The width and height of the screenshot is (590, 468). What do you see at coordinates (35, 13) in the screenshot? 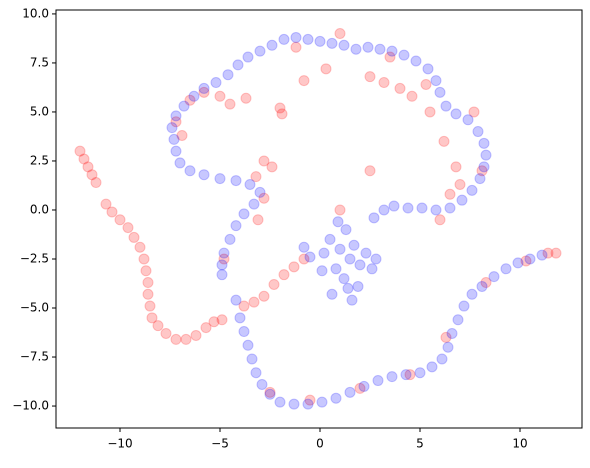
I see `y-tick-label: 10.0` at bounding box center [35, 13].